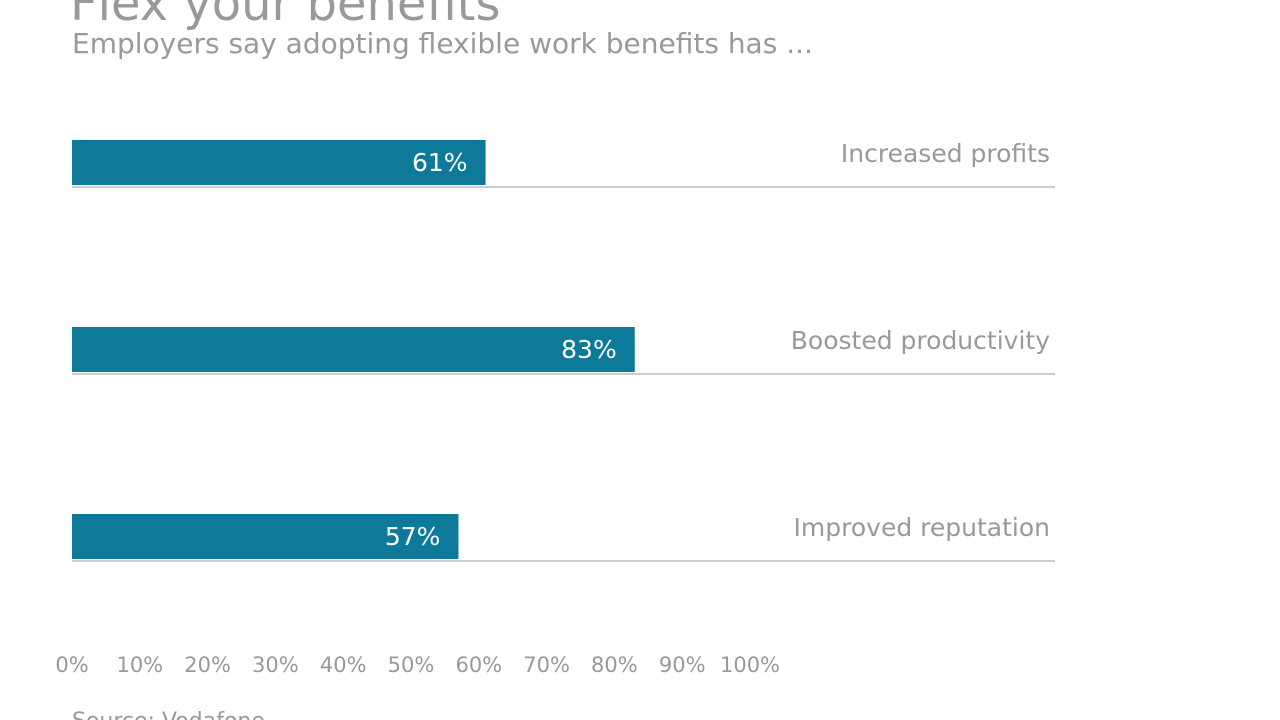 This screenshot has width=1280, height=720. I want to click on x-tick-label: 90%, so click(682, 665).